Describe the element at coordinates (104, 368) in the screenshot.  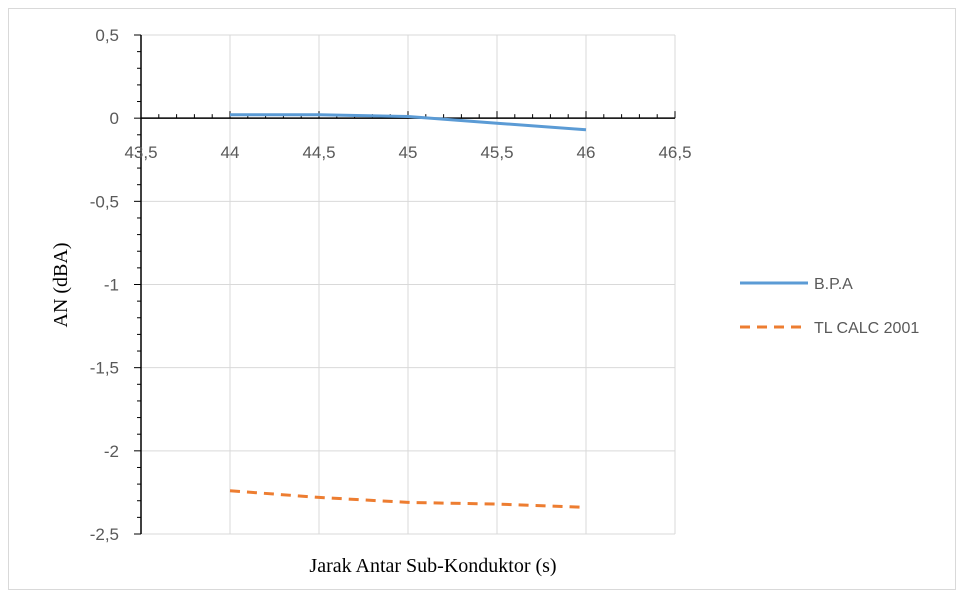
I see `y-tick-label: -1,5` at that location.